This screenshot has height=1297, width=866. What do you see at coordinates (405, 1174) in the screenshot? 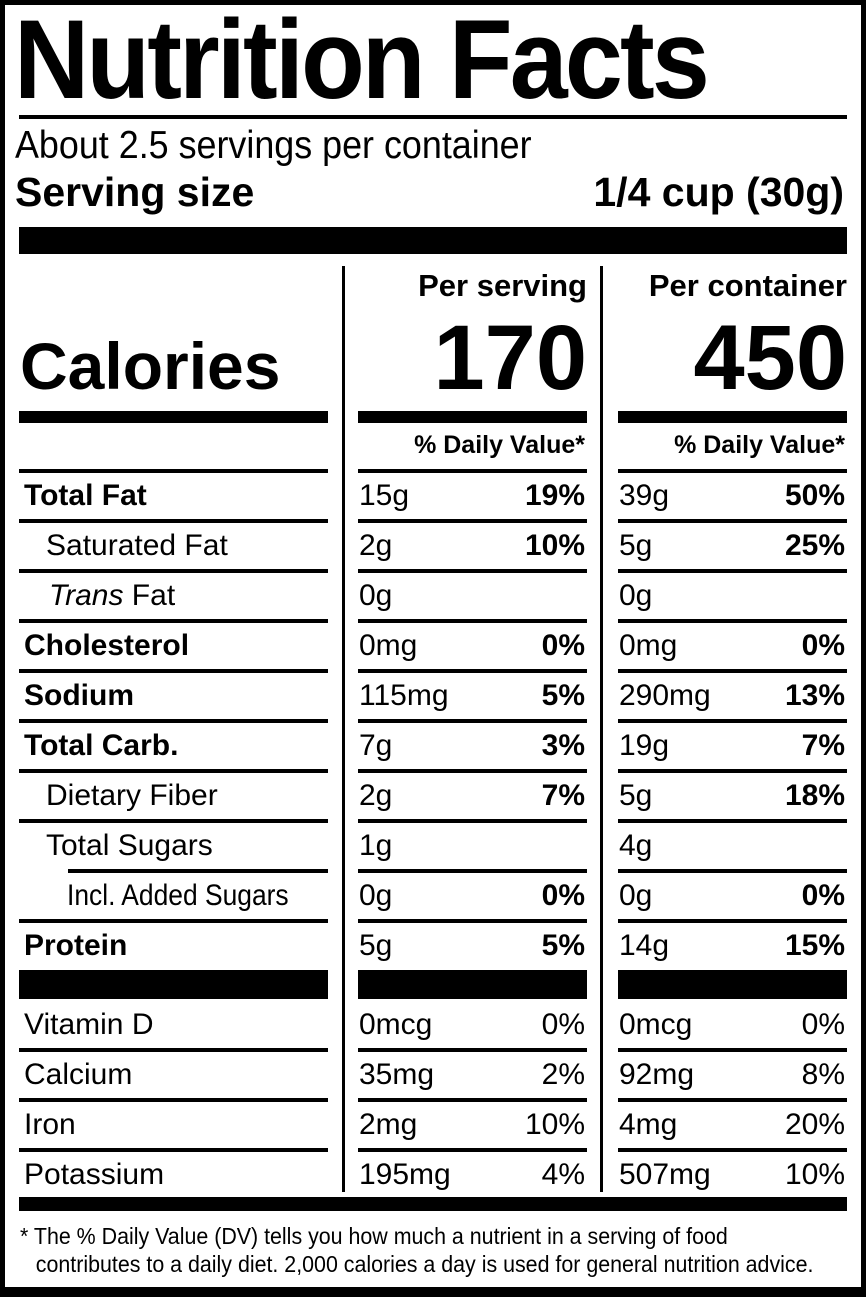
I see `amount: 195mg` at bounding box center [405, 1174].